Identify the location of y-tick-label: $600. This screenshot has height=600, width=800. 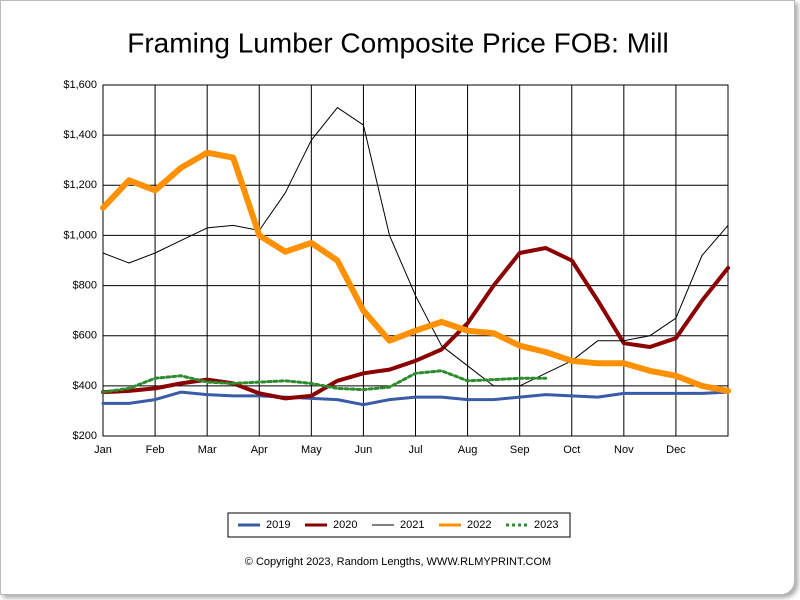
(85, 336).